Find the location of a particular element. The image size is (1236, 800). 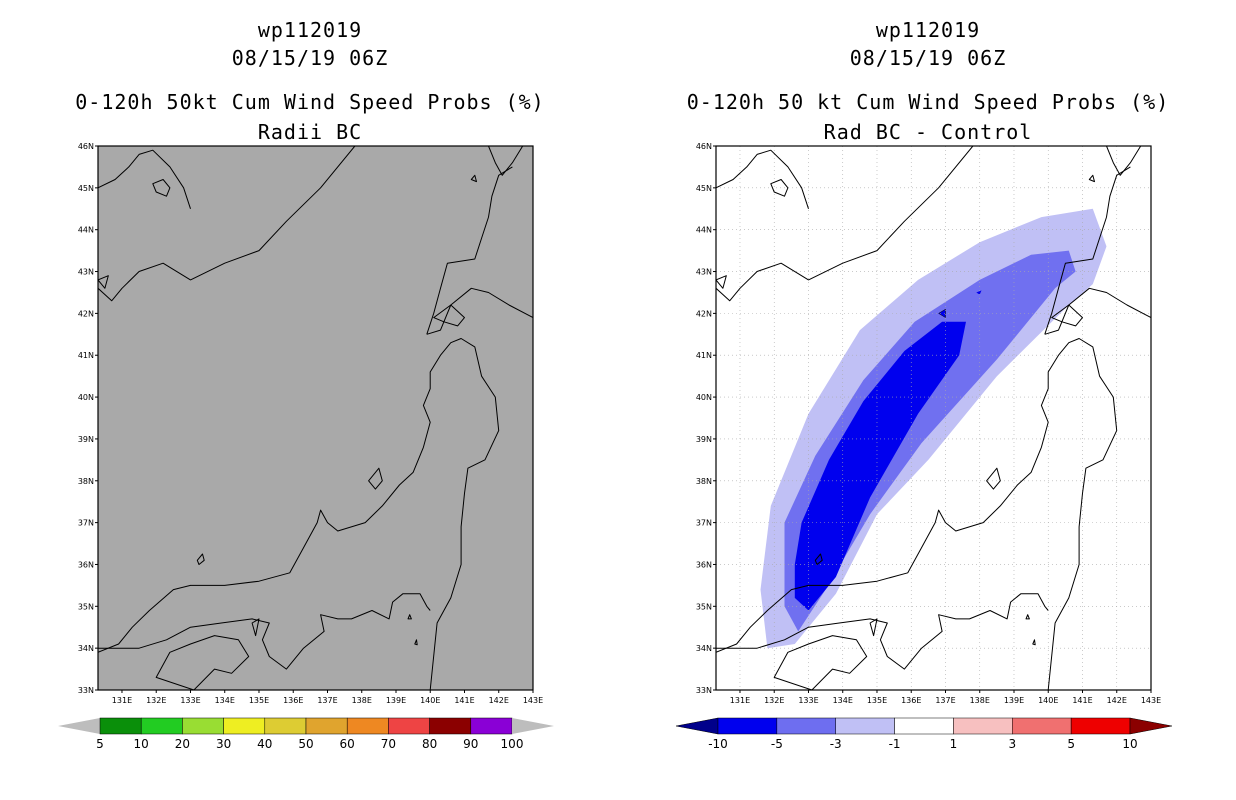

lat-tick-label: 45N is located at coordinates (86, 188).